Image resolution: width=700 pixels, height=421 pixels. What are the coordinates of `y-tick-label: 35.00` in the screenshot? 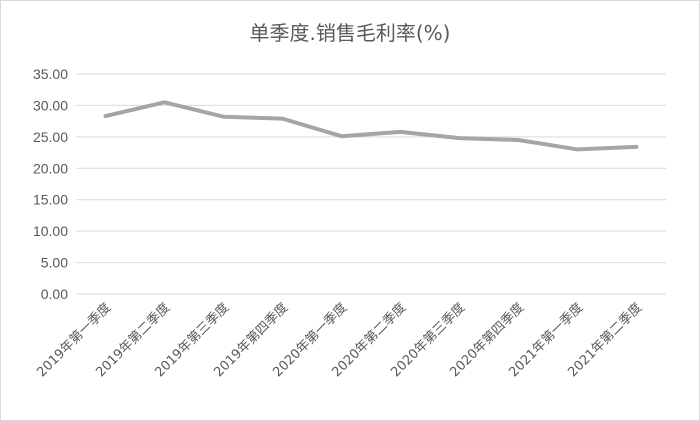 It's located at (50, 74).